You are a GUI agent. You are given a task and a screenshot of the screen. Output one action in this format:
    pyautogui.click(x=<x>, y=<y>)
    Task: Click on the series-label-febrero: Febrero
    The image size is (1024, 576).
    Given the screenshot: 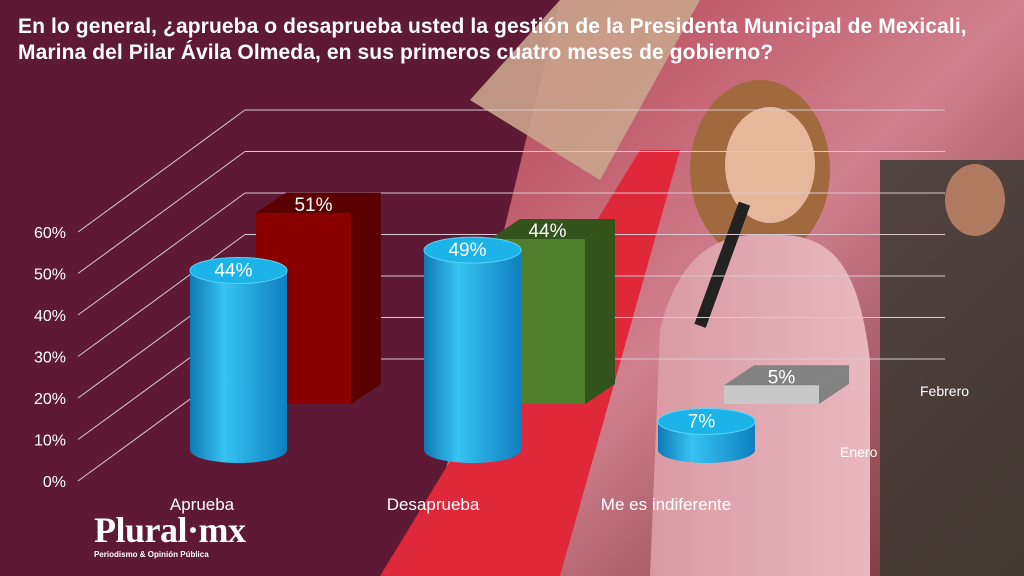 What is the action you would take?
    pyautogui.click(x=944, y=391)
    